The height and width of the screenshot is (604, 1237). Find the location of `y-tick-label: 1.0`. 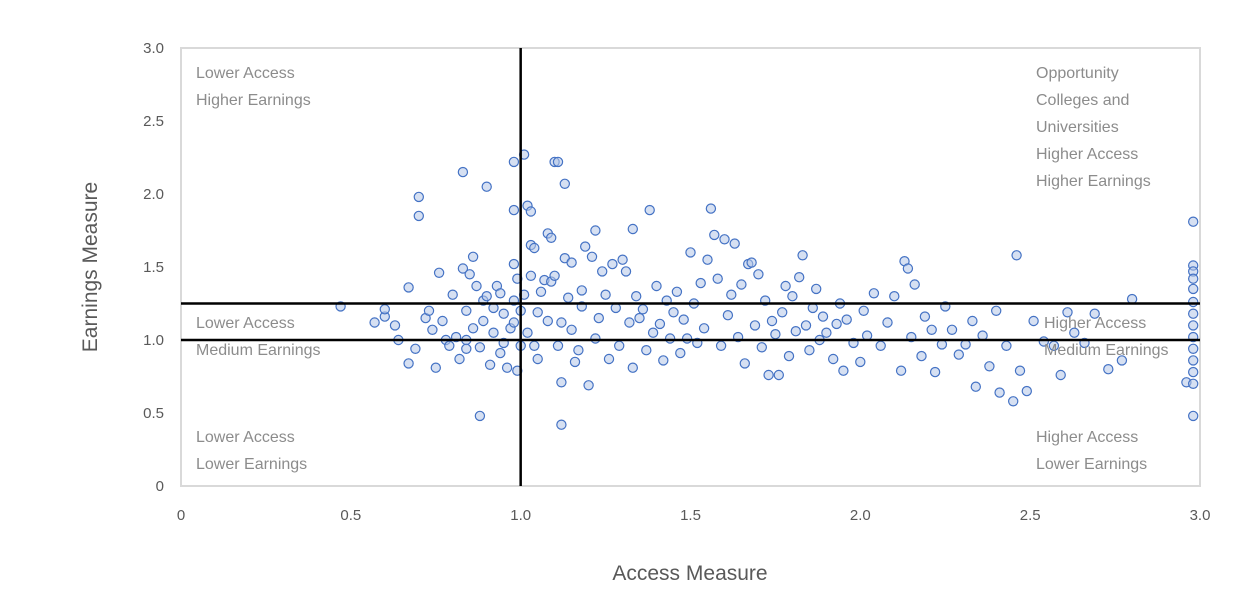

y-tick-label: 1.0 is located at coordinates (153, 340).